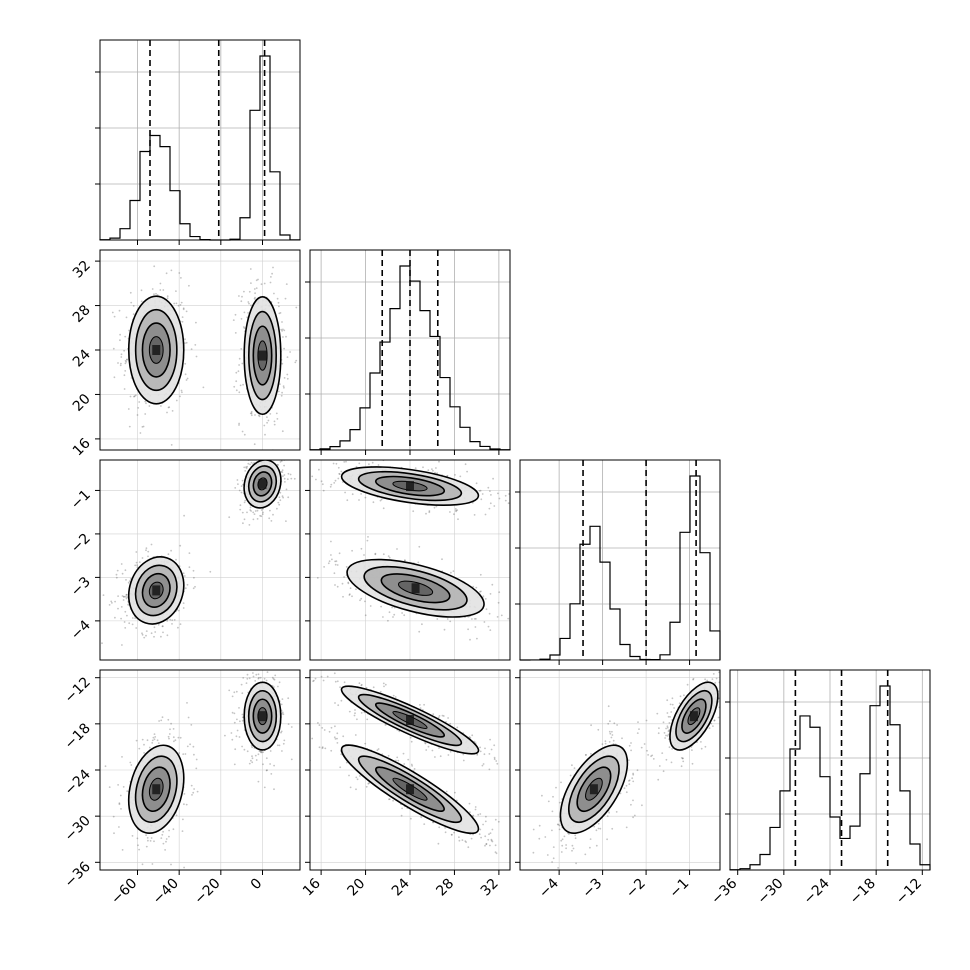 The height and width of the screenshot is (970, 970). What do you see at coordinates (830, 778) in the screenshot?
I see `histogram-step` at bounding box center [830, 778].